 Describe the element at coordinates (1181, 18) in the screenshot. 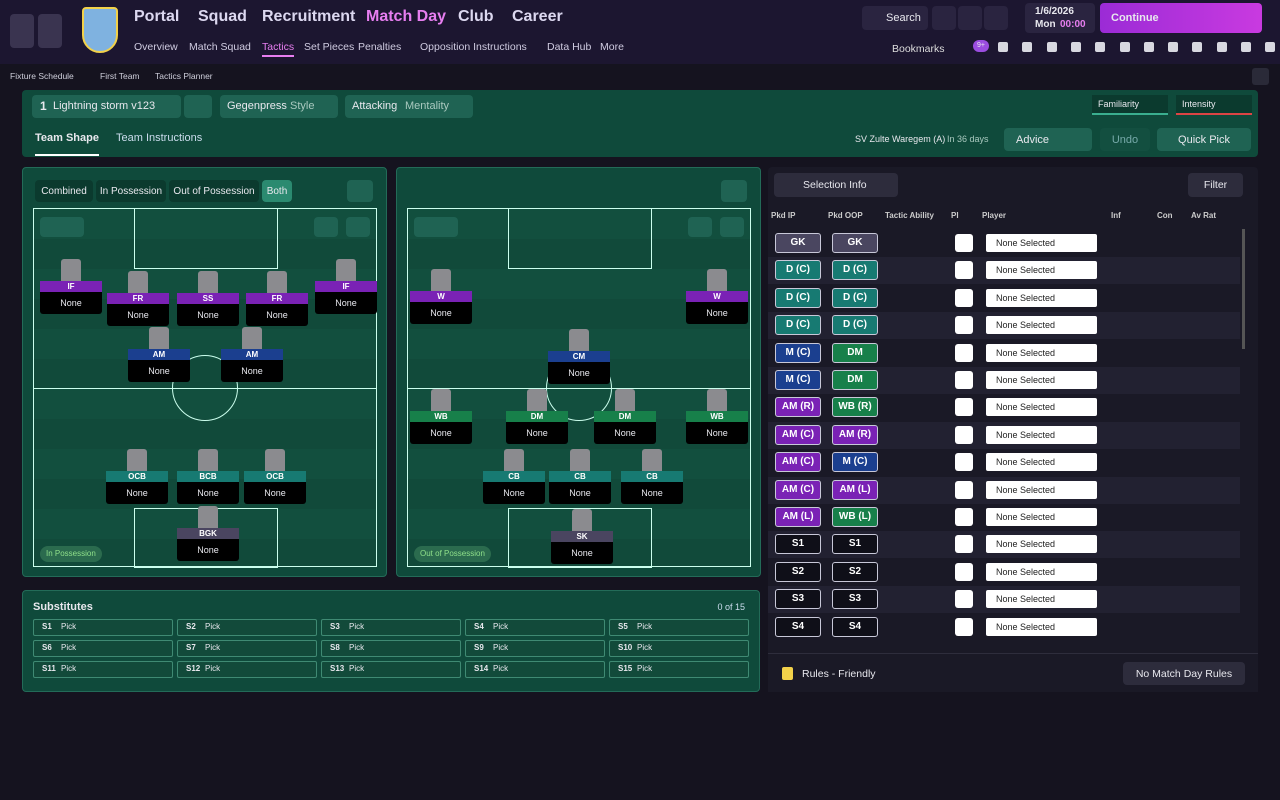

I see `continue-button: Continue` at that location.